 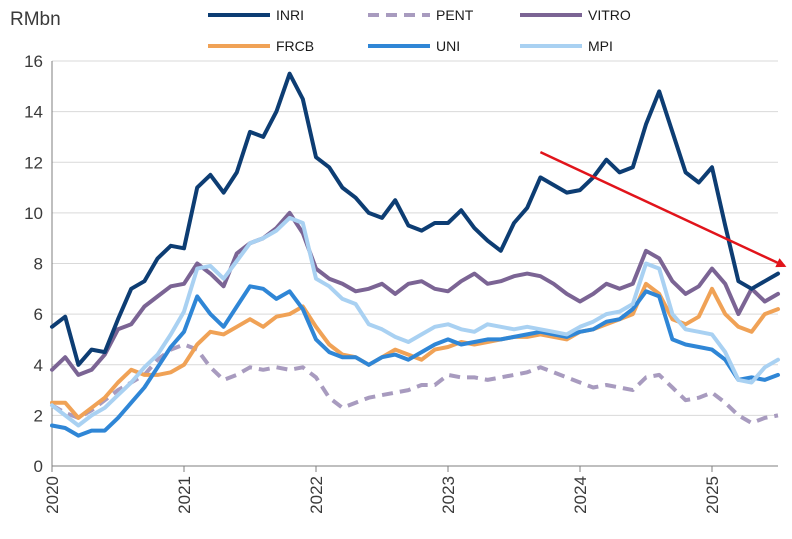 What do you see at coordinates (455, 15) in the screenshot?
I see `legend-label-pent: PENT` at bounding box center [455, 15].